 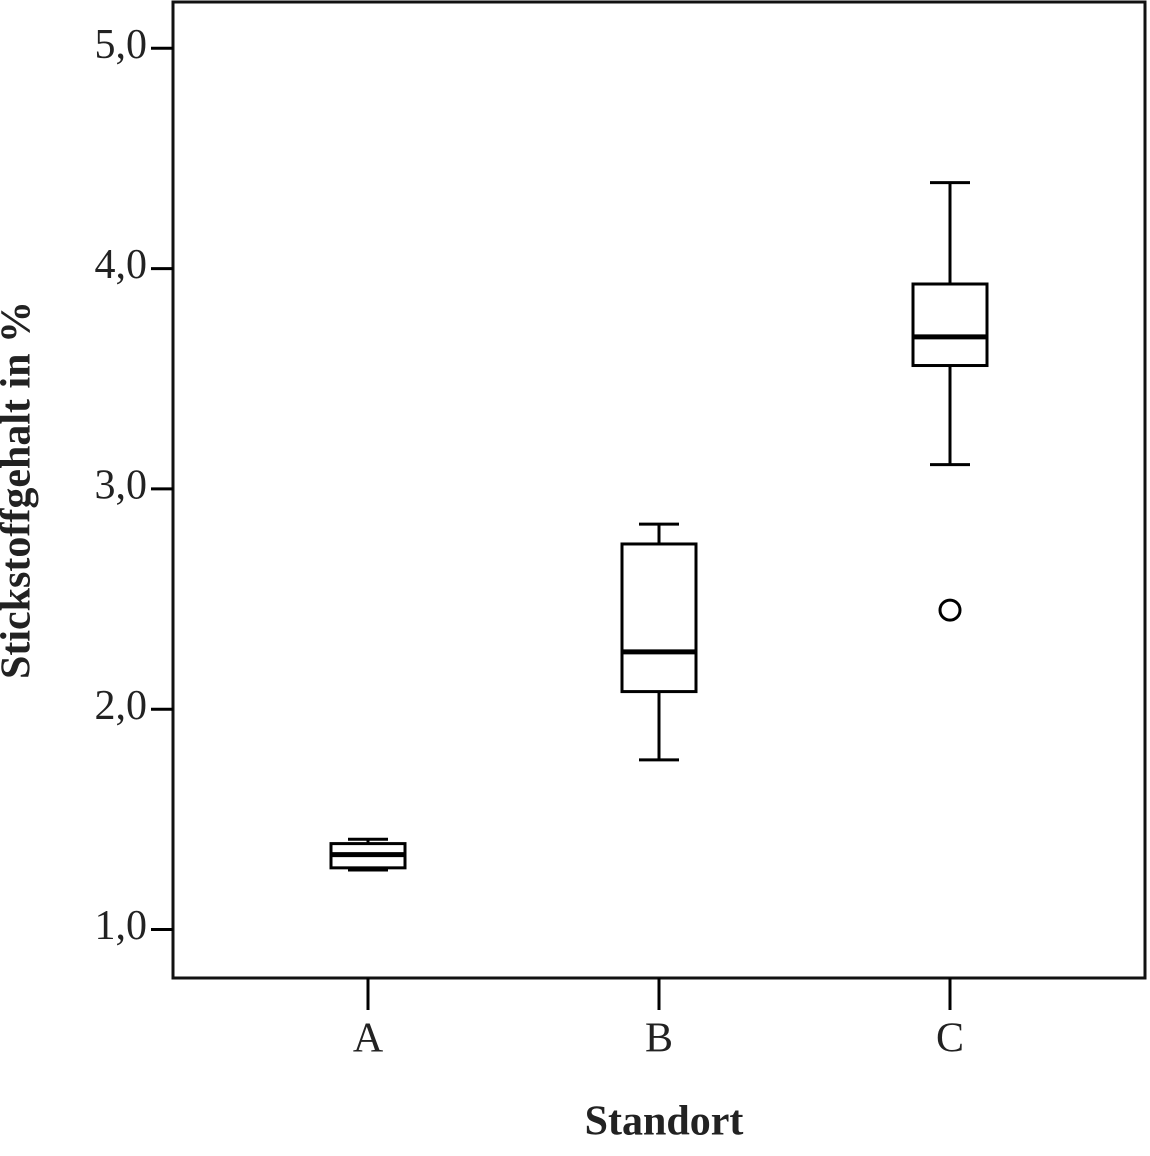 What do you see at coordinates (950, 610) in the screenshot?
I see `outlier` at bounding box center [950, 610].